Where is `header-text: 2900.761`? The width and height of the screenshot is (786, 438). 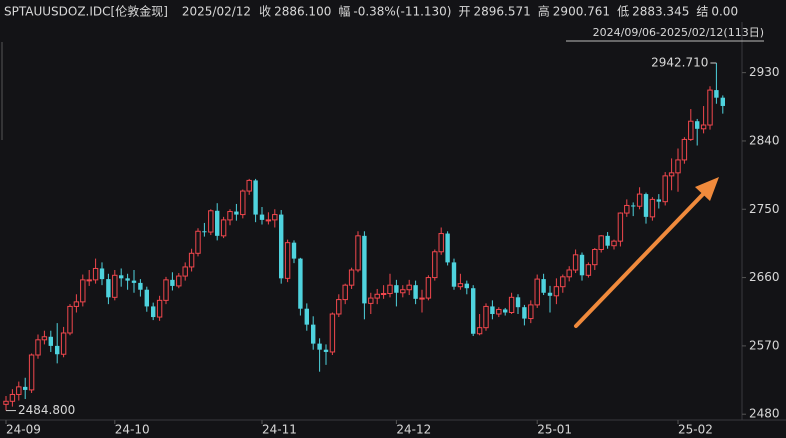 header-text: 2900.761 is located at coordinates (581, 12).